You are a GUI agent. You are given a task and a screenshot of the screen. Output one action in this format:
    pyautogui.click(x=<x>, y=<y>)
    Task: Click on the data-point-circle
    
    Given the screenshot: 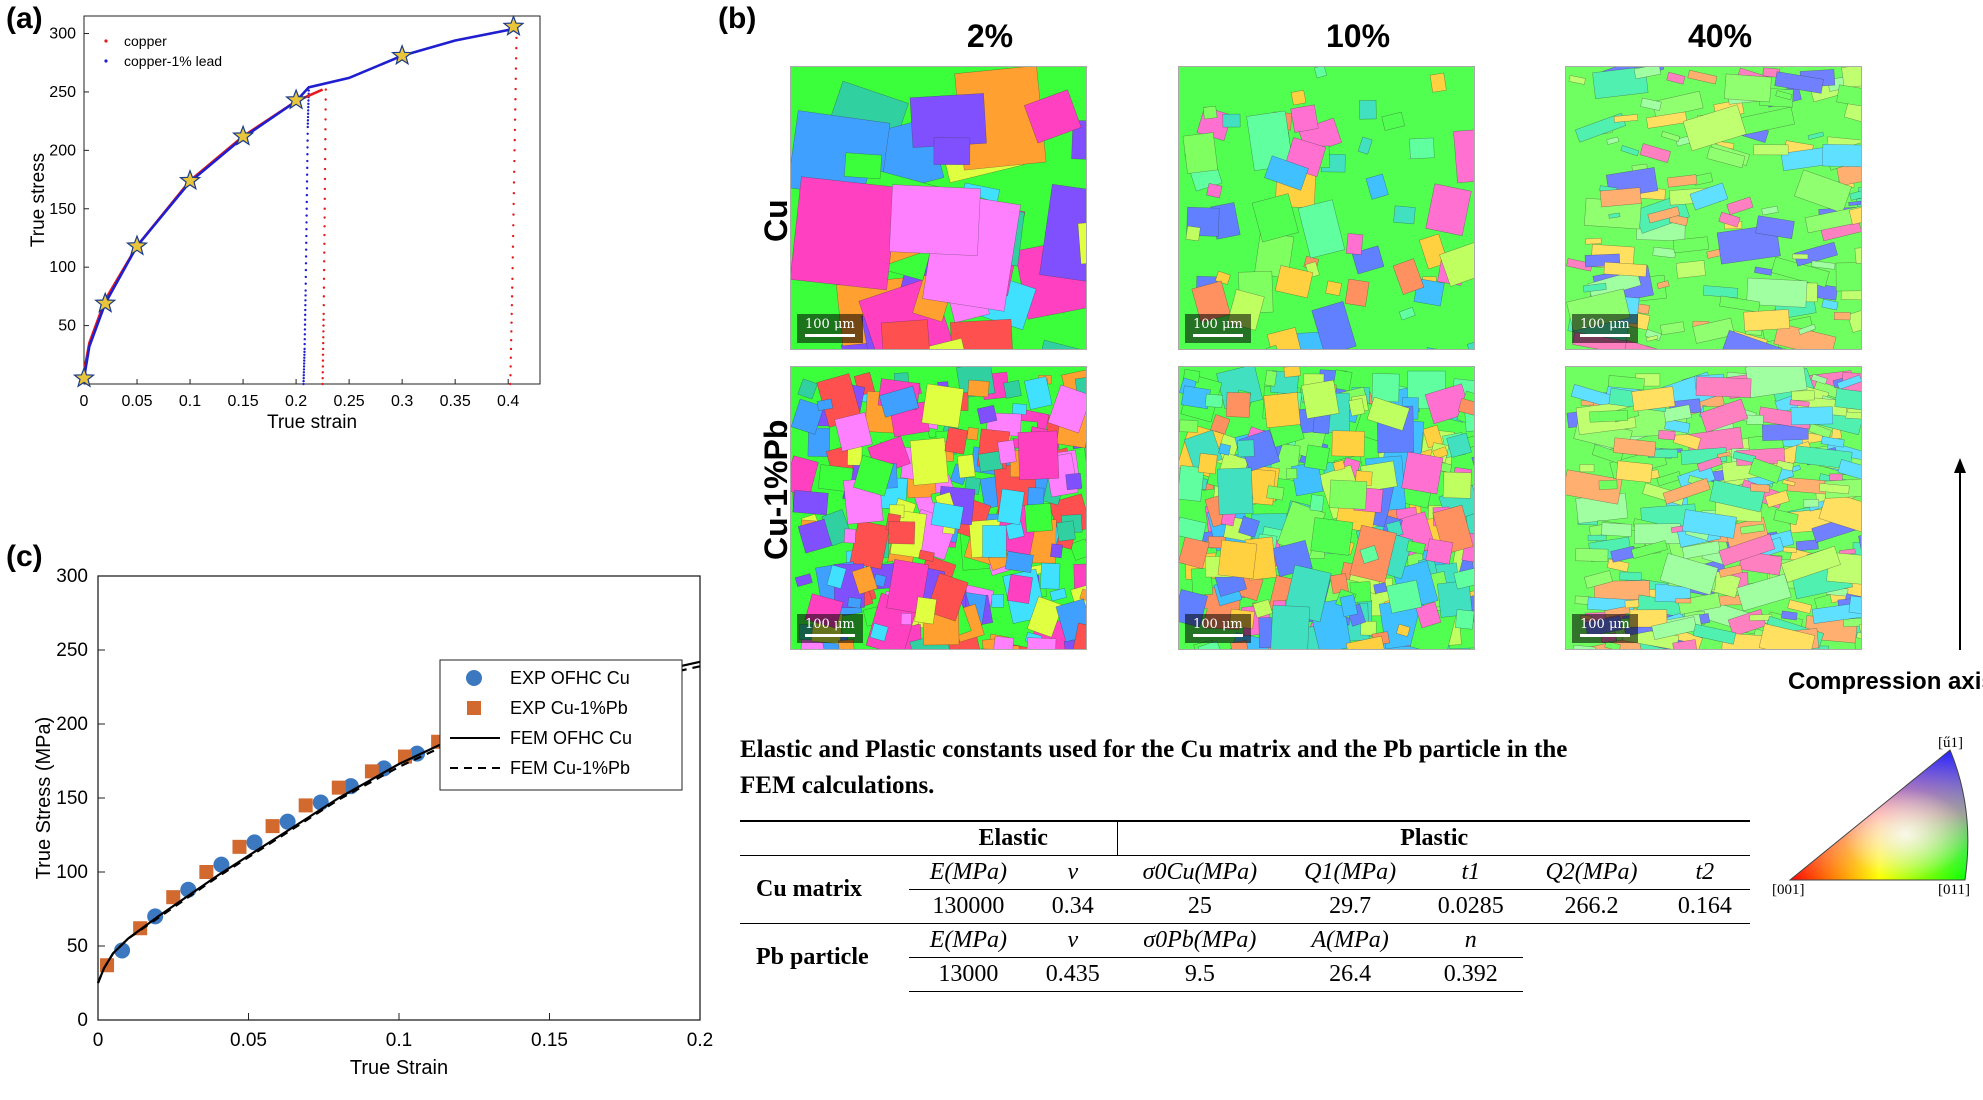 What is the action you would take?
    pyautogui.click(x=221, y=864)
    